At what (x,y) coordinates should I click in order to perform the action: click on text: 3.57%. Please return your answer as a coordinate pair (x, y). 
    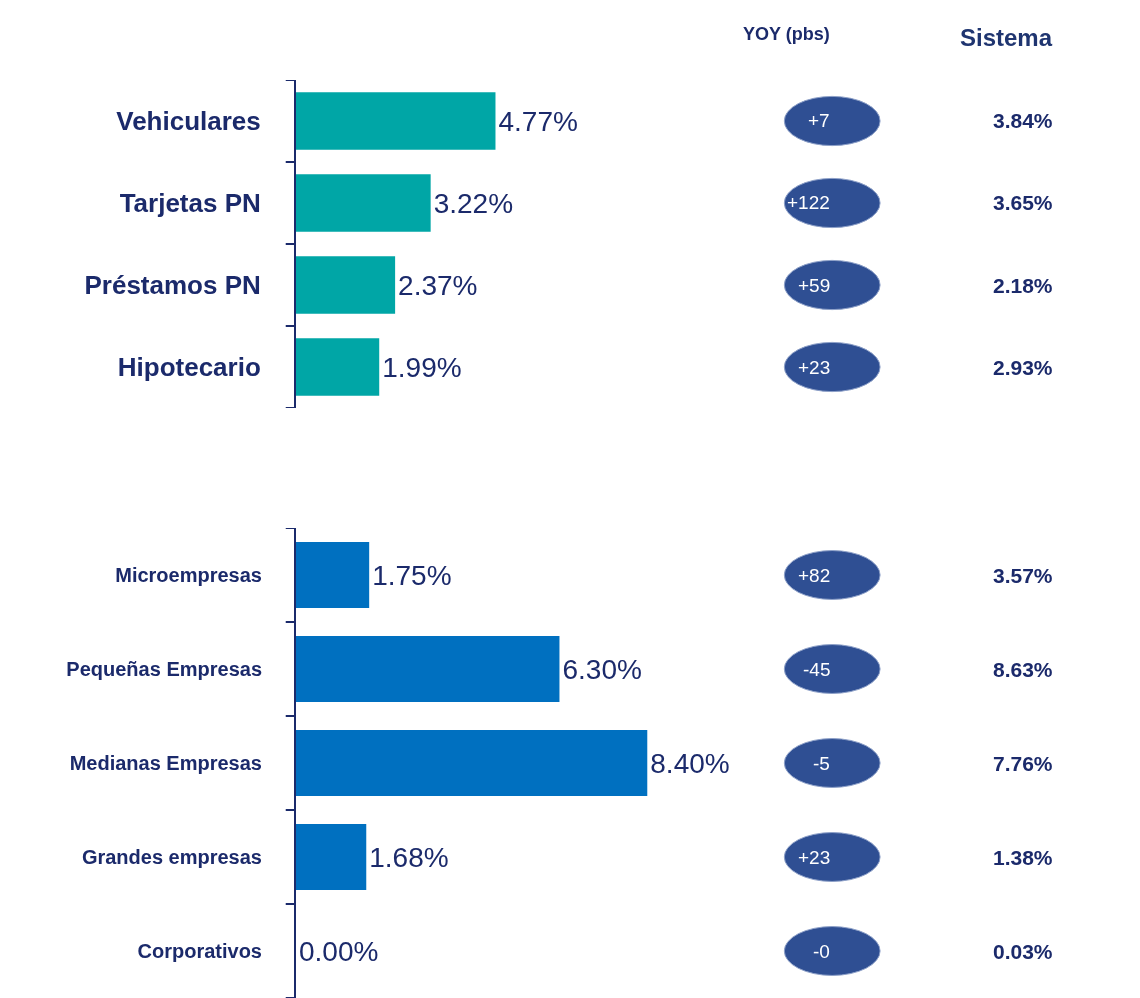
    Looking at the image, I should click on (1023, 575).